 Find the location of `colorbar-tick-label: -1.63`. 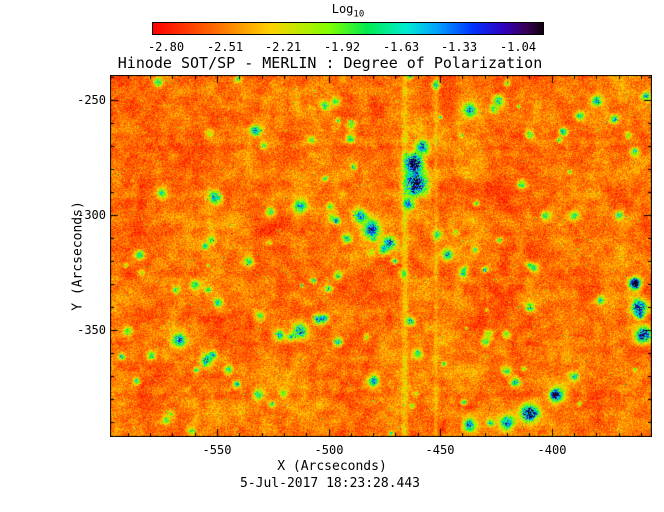

colorbar-tick-label: -1.63 is located at coordinates (401, 47).